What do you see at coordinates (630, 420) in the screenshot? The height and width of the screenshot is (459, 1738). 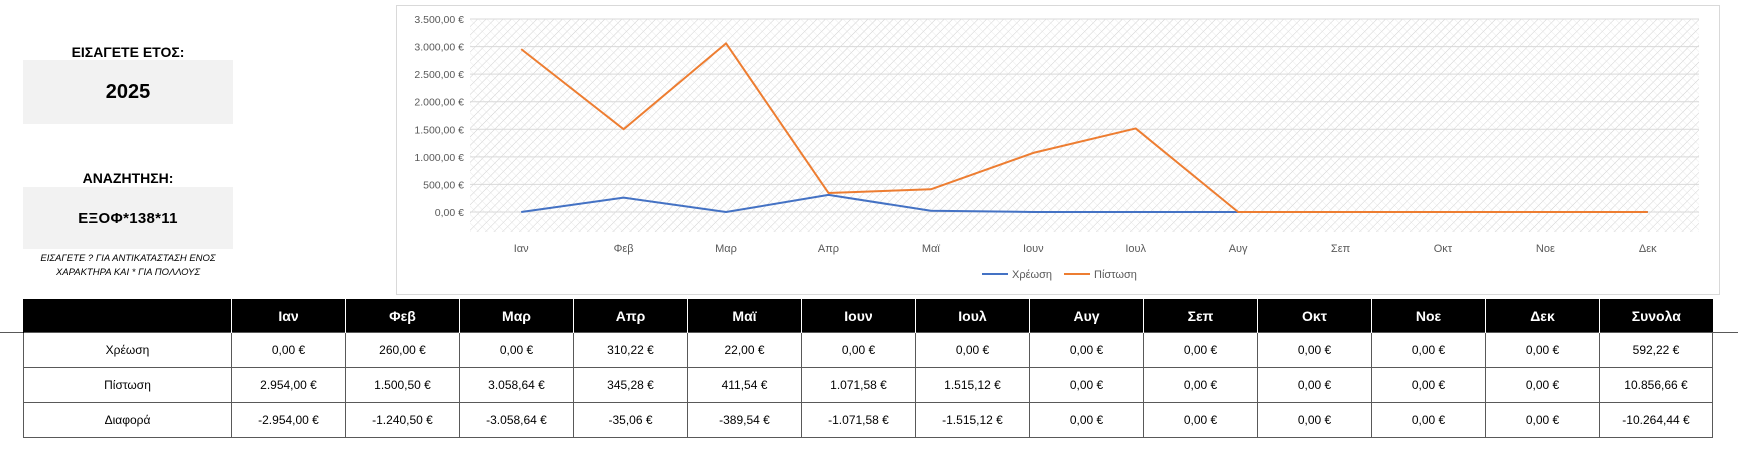 I see `table-cell: -35,06 €` at bounding box center [630, 420].